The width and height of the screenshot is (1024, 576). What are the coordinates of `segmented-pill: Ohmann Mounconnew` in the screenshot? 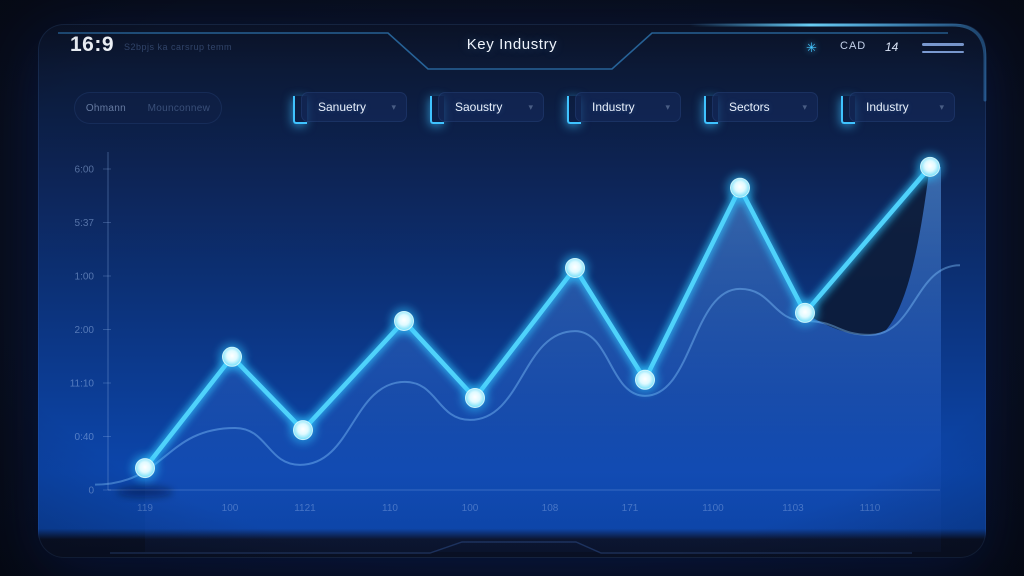 It's located at (148, 108).